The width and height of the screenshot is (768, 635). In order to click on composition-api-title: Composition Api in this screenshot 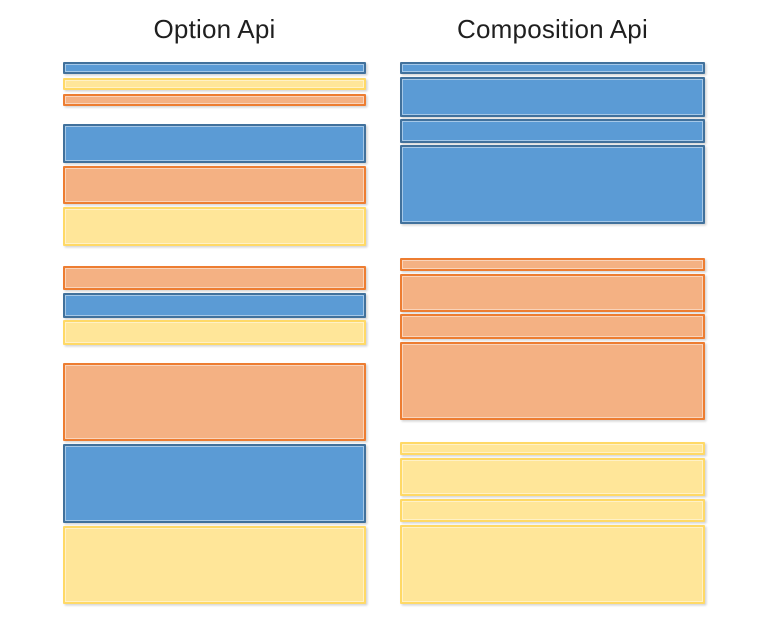, I will do `click(552, 29)`.